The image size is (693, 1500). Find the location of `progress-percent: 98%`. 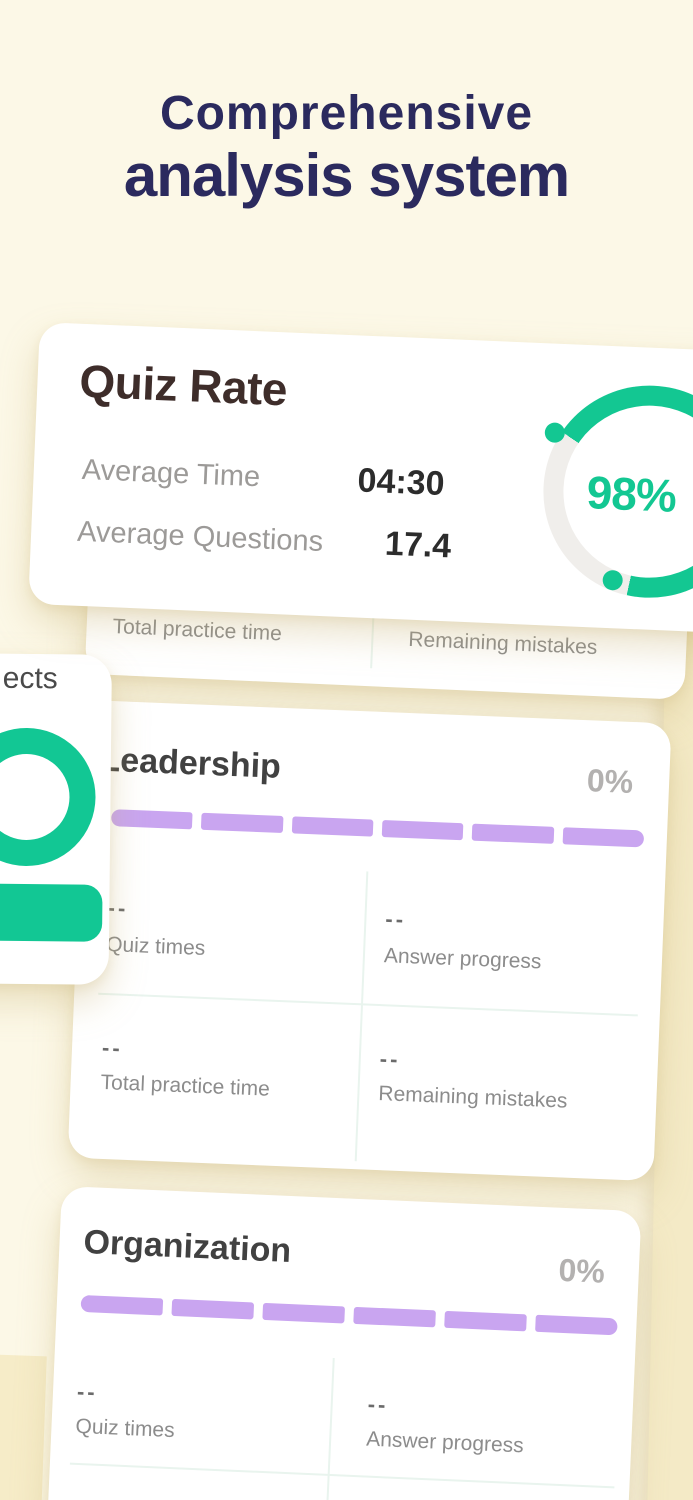

progress-percent: 98% is located at coordinates (631, 494).